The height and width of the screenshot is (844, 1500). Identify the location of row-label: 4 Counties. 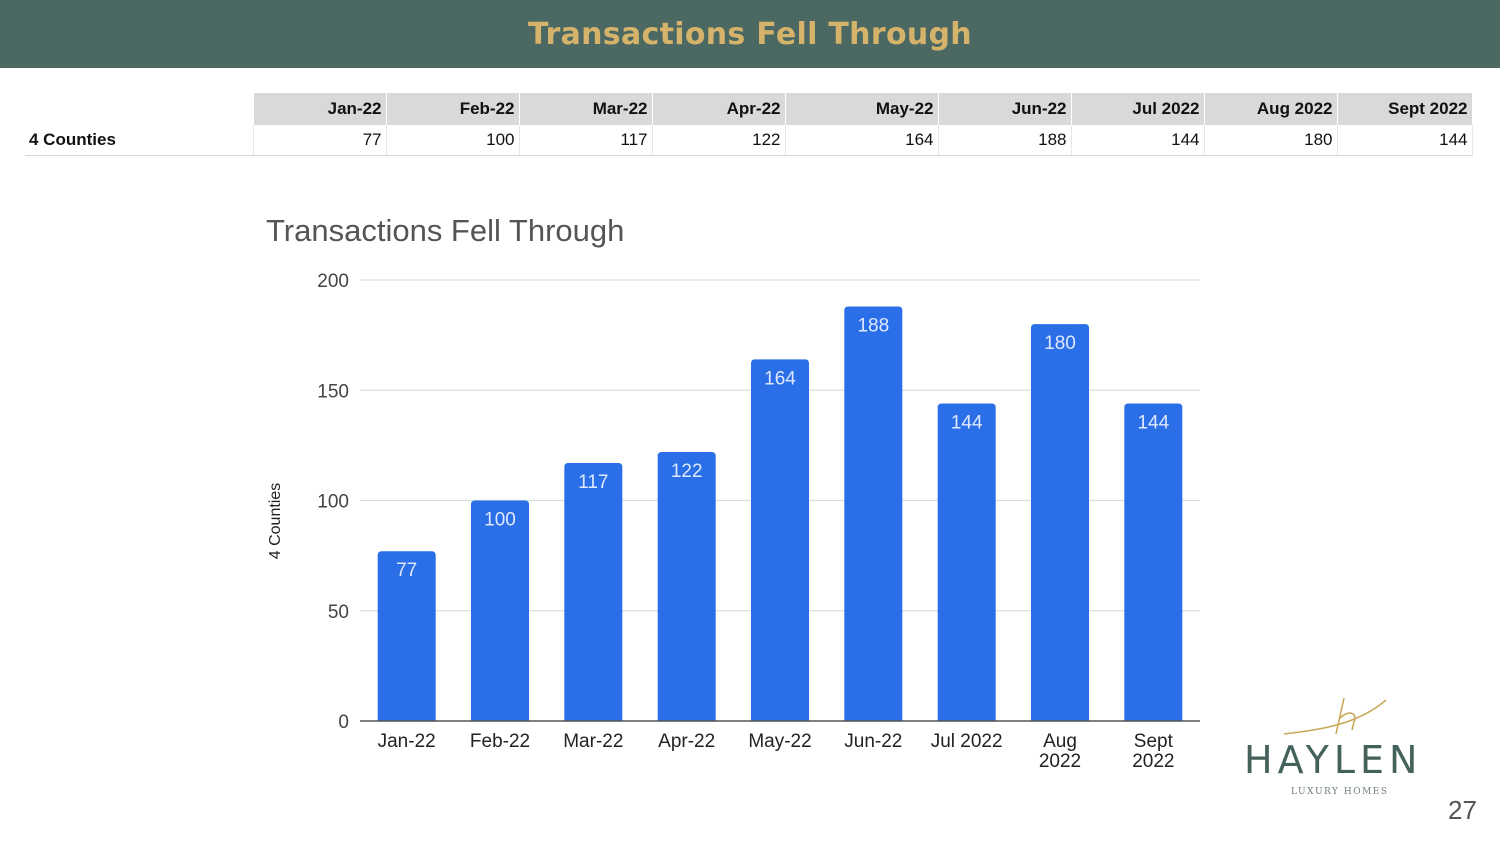
(139, 140).